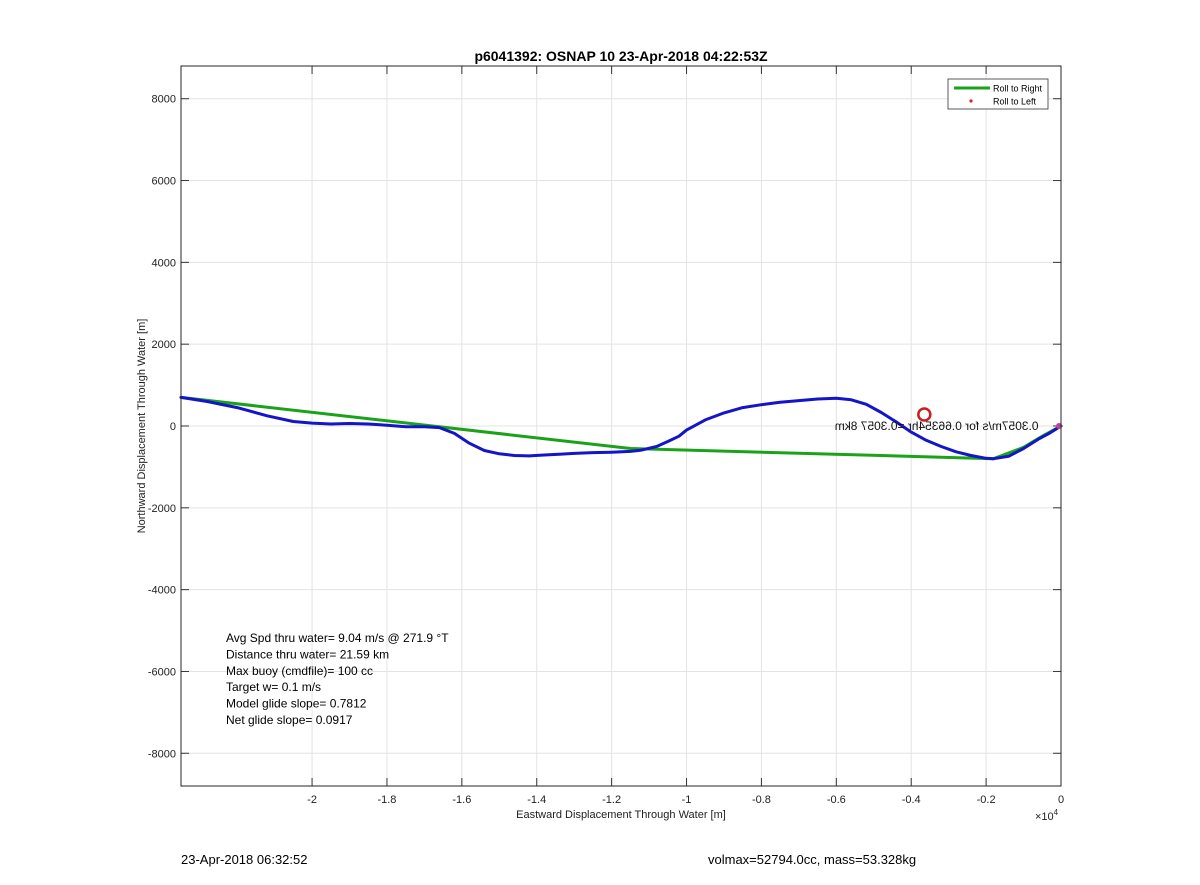  Describe the element at coordinates (142, 426) in the screenshot. I see `y-axis-label: Northward Displacement Through Water [m]` at that location.